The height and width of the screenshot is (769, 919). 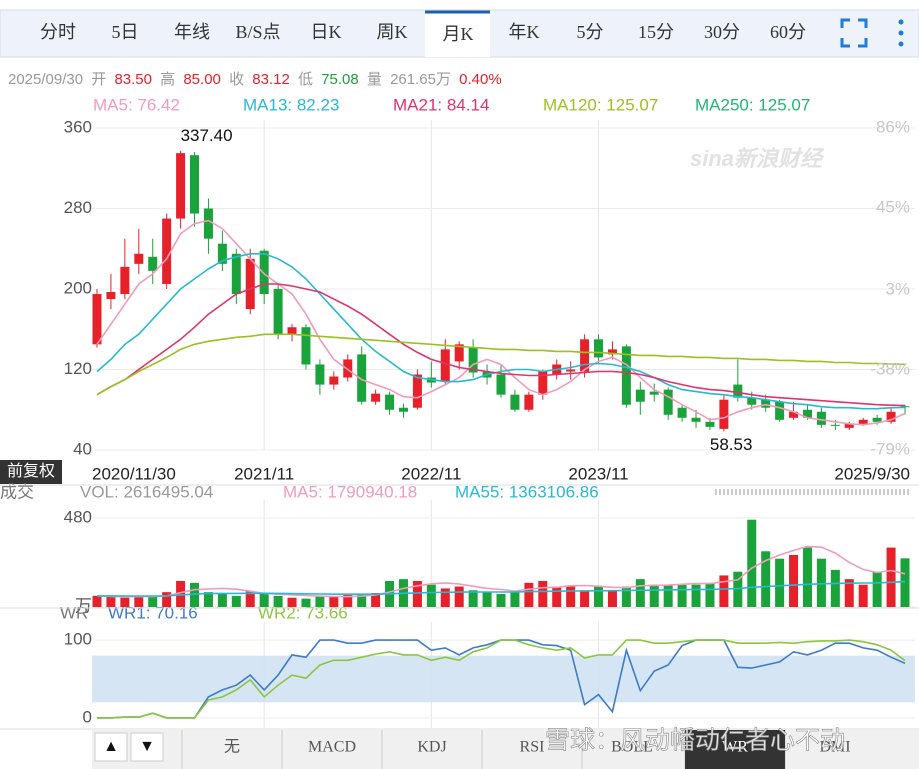 I want to click on down-arrow: ▼, so click(x=147, y=746).